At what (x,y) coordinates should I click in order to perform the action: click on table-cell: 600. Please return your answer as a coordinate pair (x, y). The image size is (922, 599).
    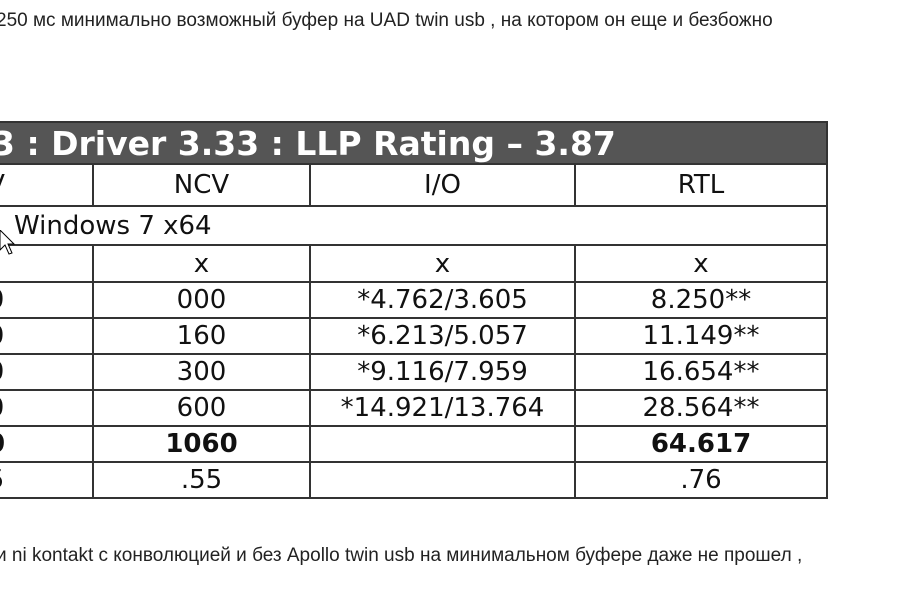
    Looking at the image, I should click on (201, 408).